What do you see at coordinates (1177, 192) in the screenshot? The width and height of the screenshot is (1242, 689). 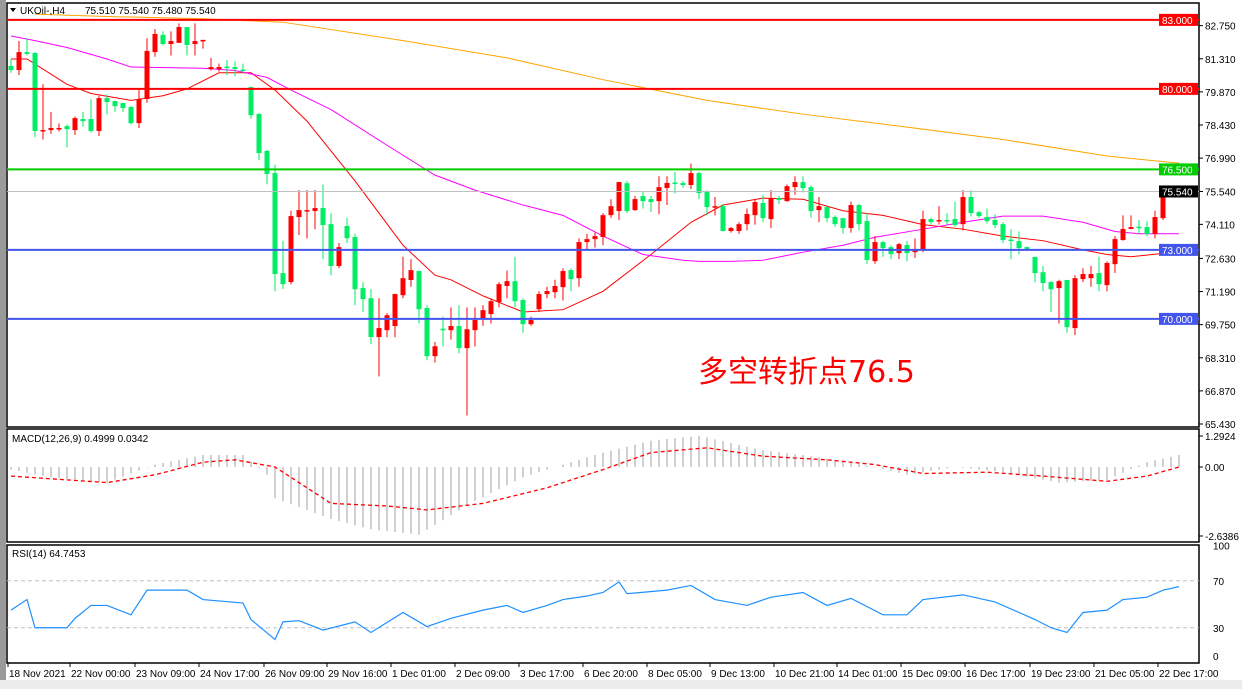 I see `current-price-label: 75.540` at bounding box center [1177, 192].